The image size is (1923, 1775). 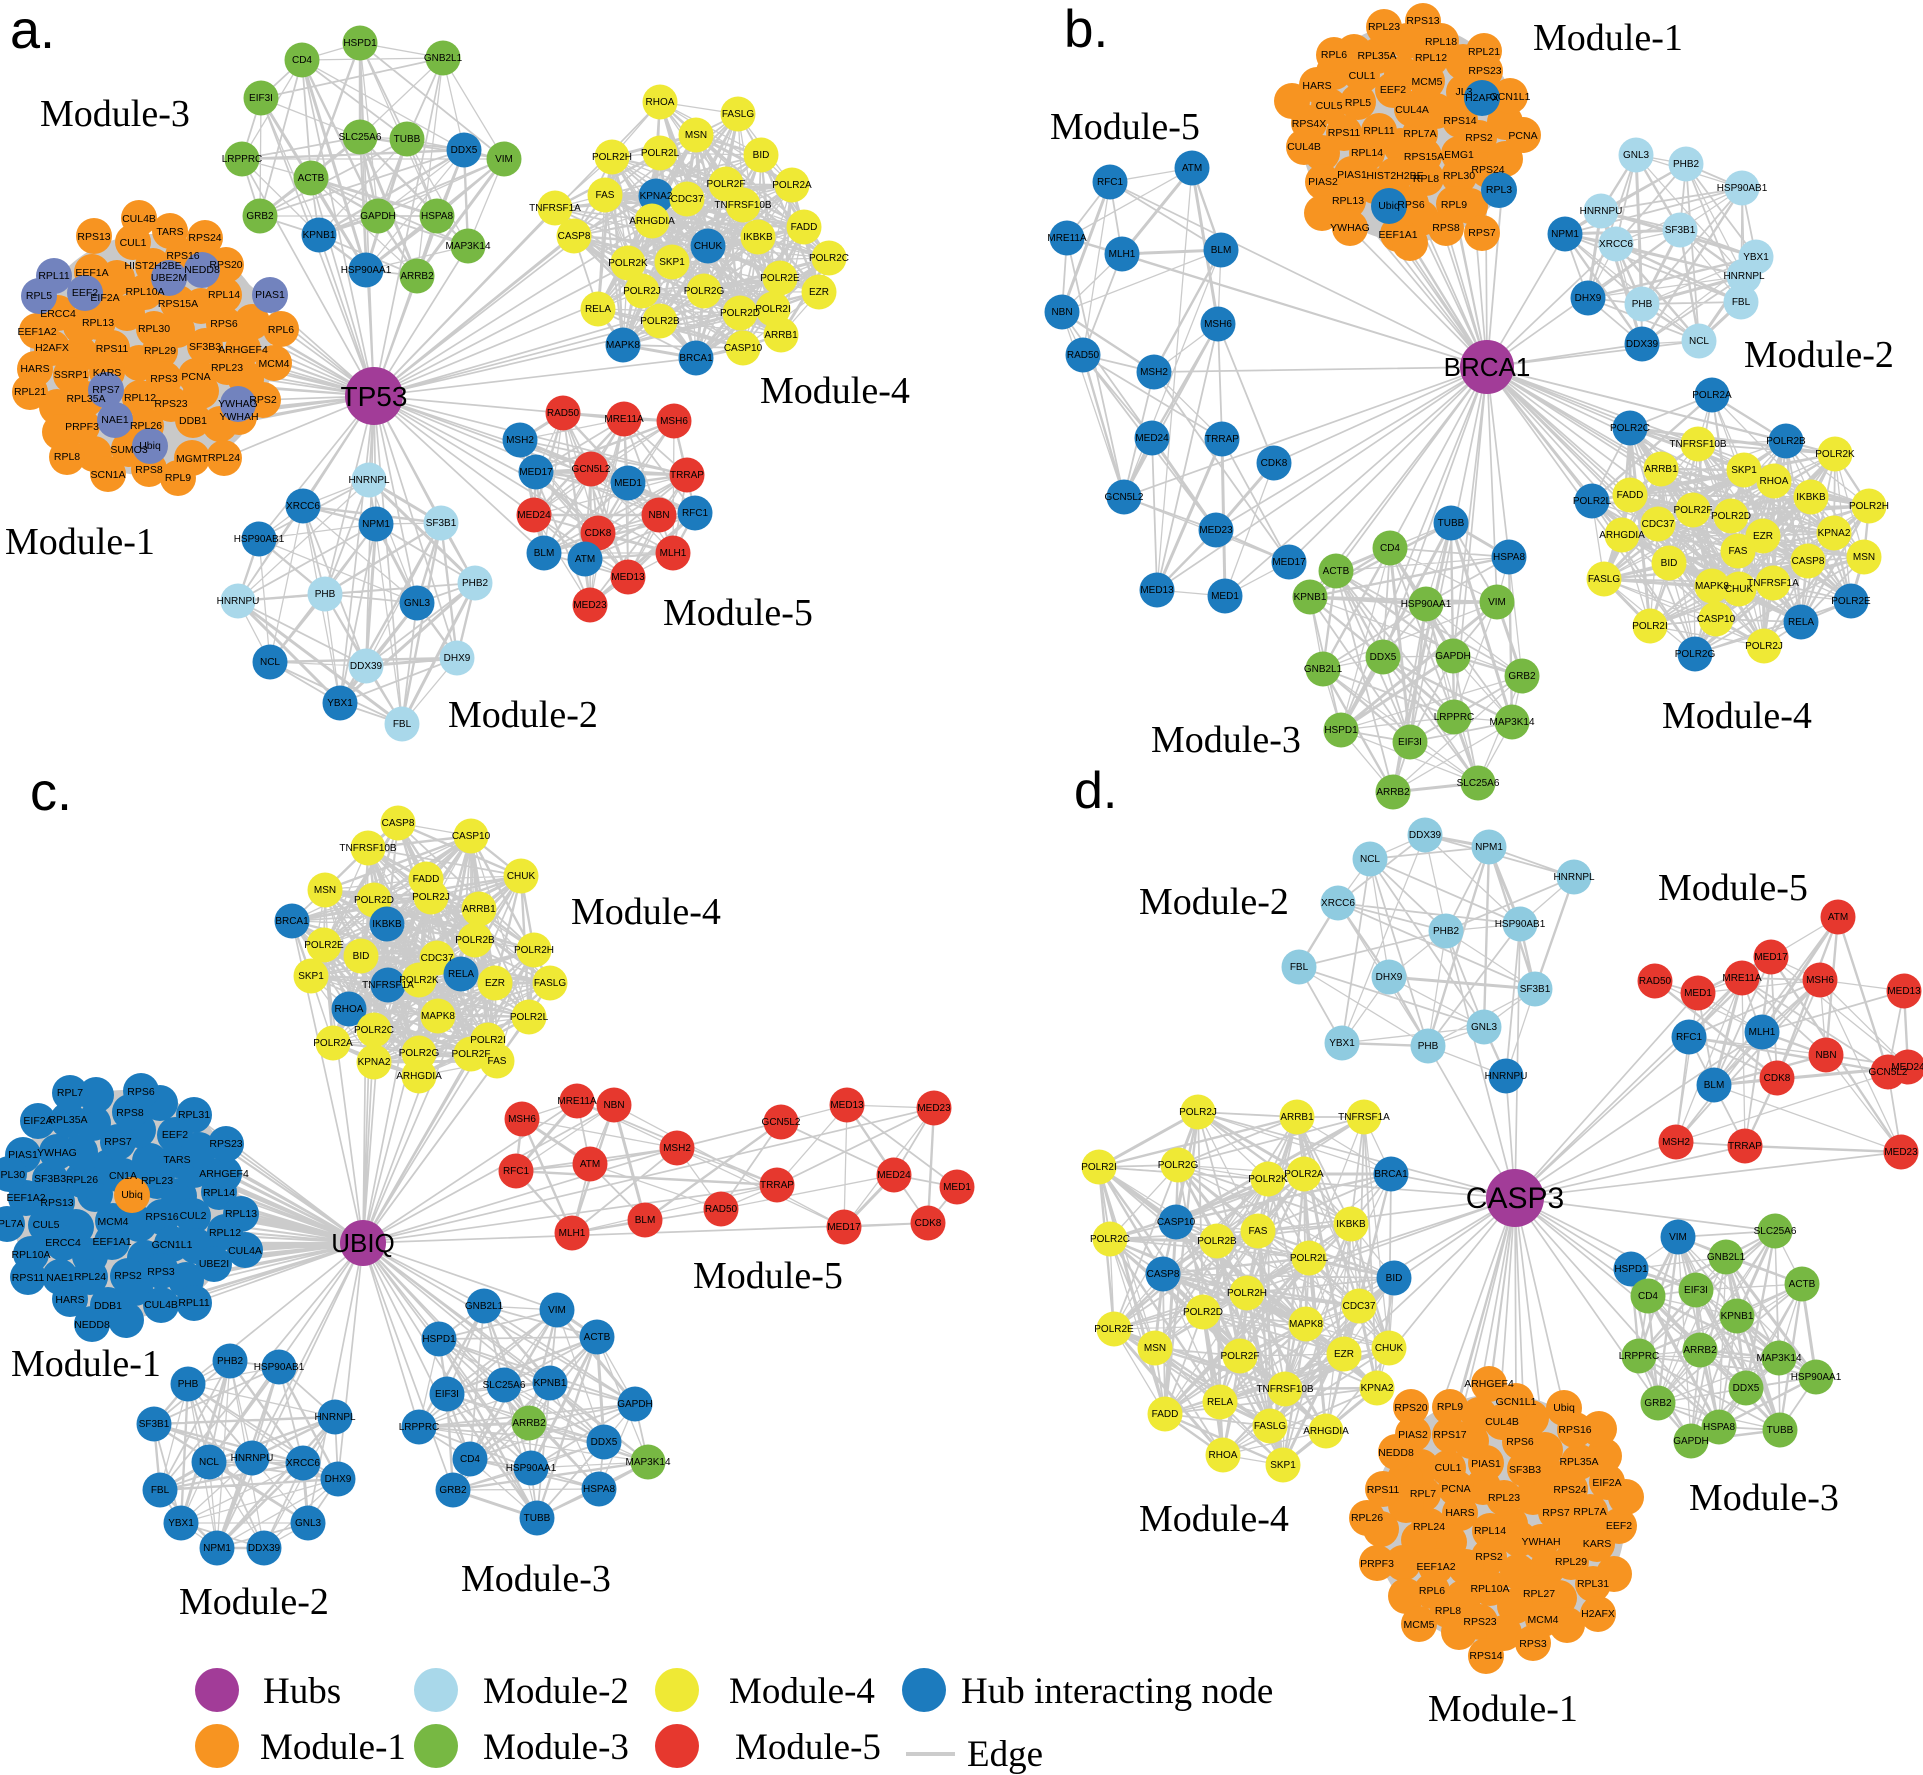 I want to click on svg-text: PCNA, so click(x=1455, y=1489).